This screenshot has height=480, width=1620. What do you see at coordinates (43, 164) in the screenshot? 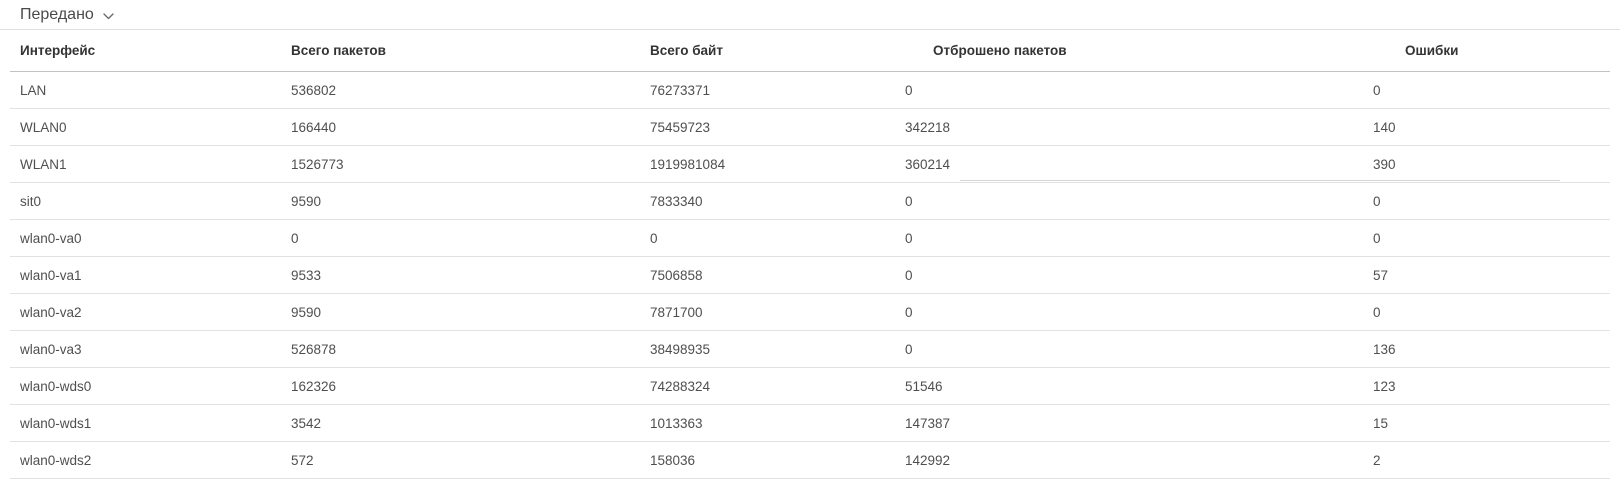
I see `cell-interface: WLAN1` at bounding box center [43, 164].